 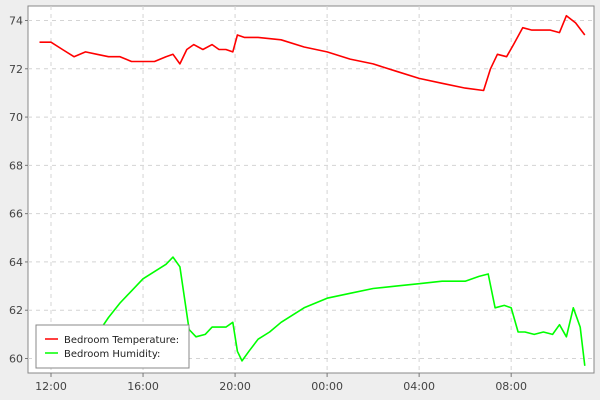 What do you see at coordinates (16, 262) in the screenshot?
I see `y-tick-label: 64` at bounding box center [16, 262].